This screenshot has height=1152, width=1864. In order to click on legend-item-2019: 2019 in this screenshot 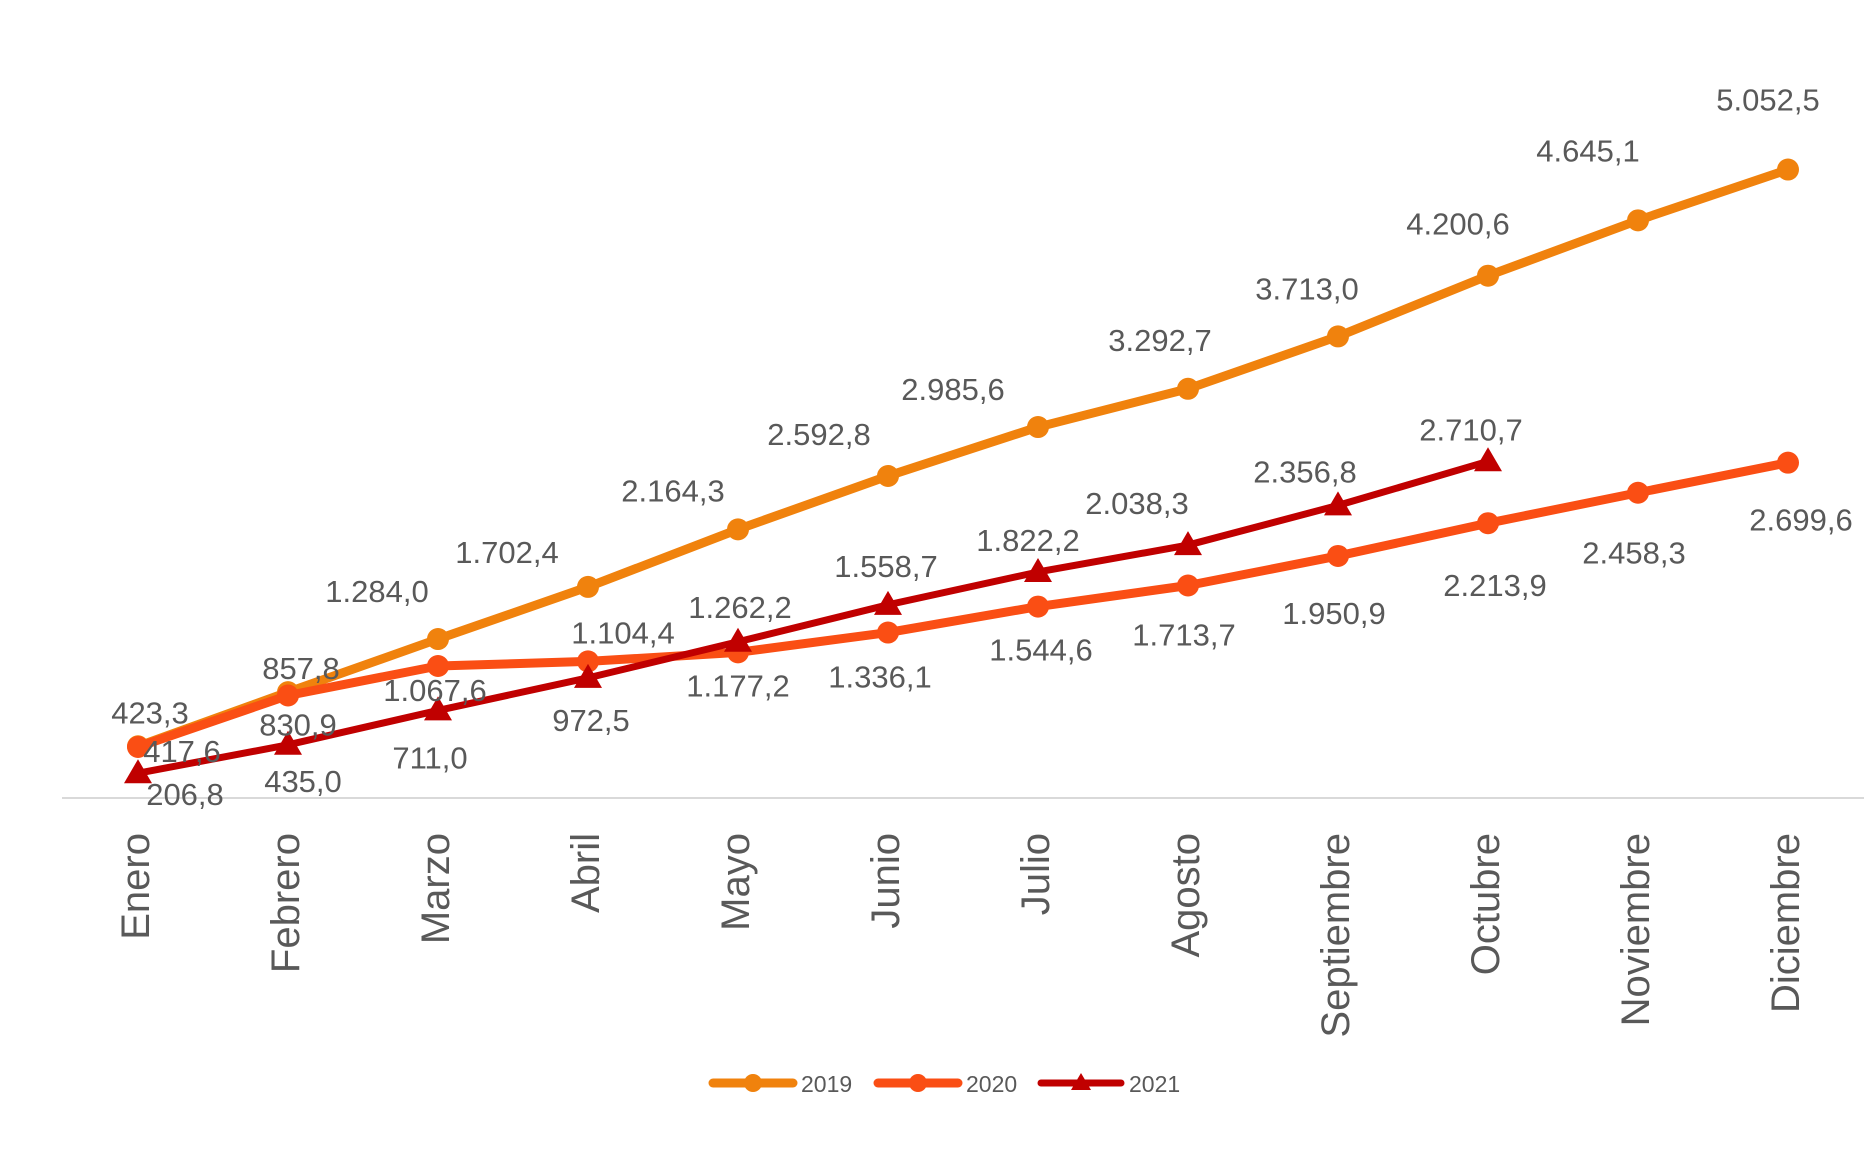, I will do `click(780, 1084)`.